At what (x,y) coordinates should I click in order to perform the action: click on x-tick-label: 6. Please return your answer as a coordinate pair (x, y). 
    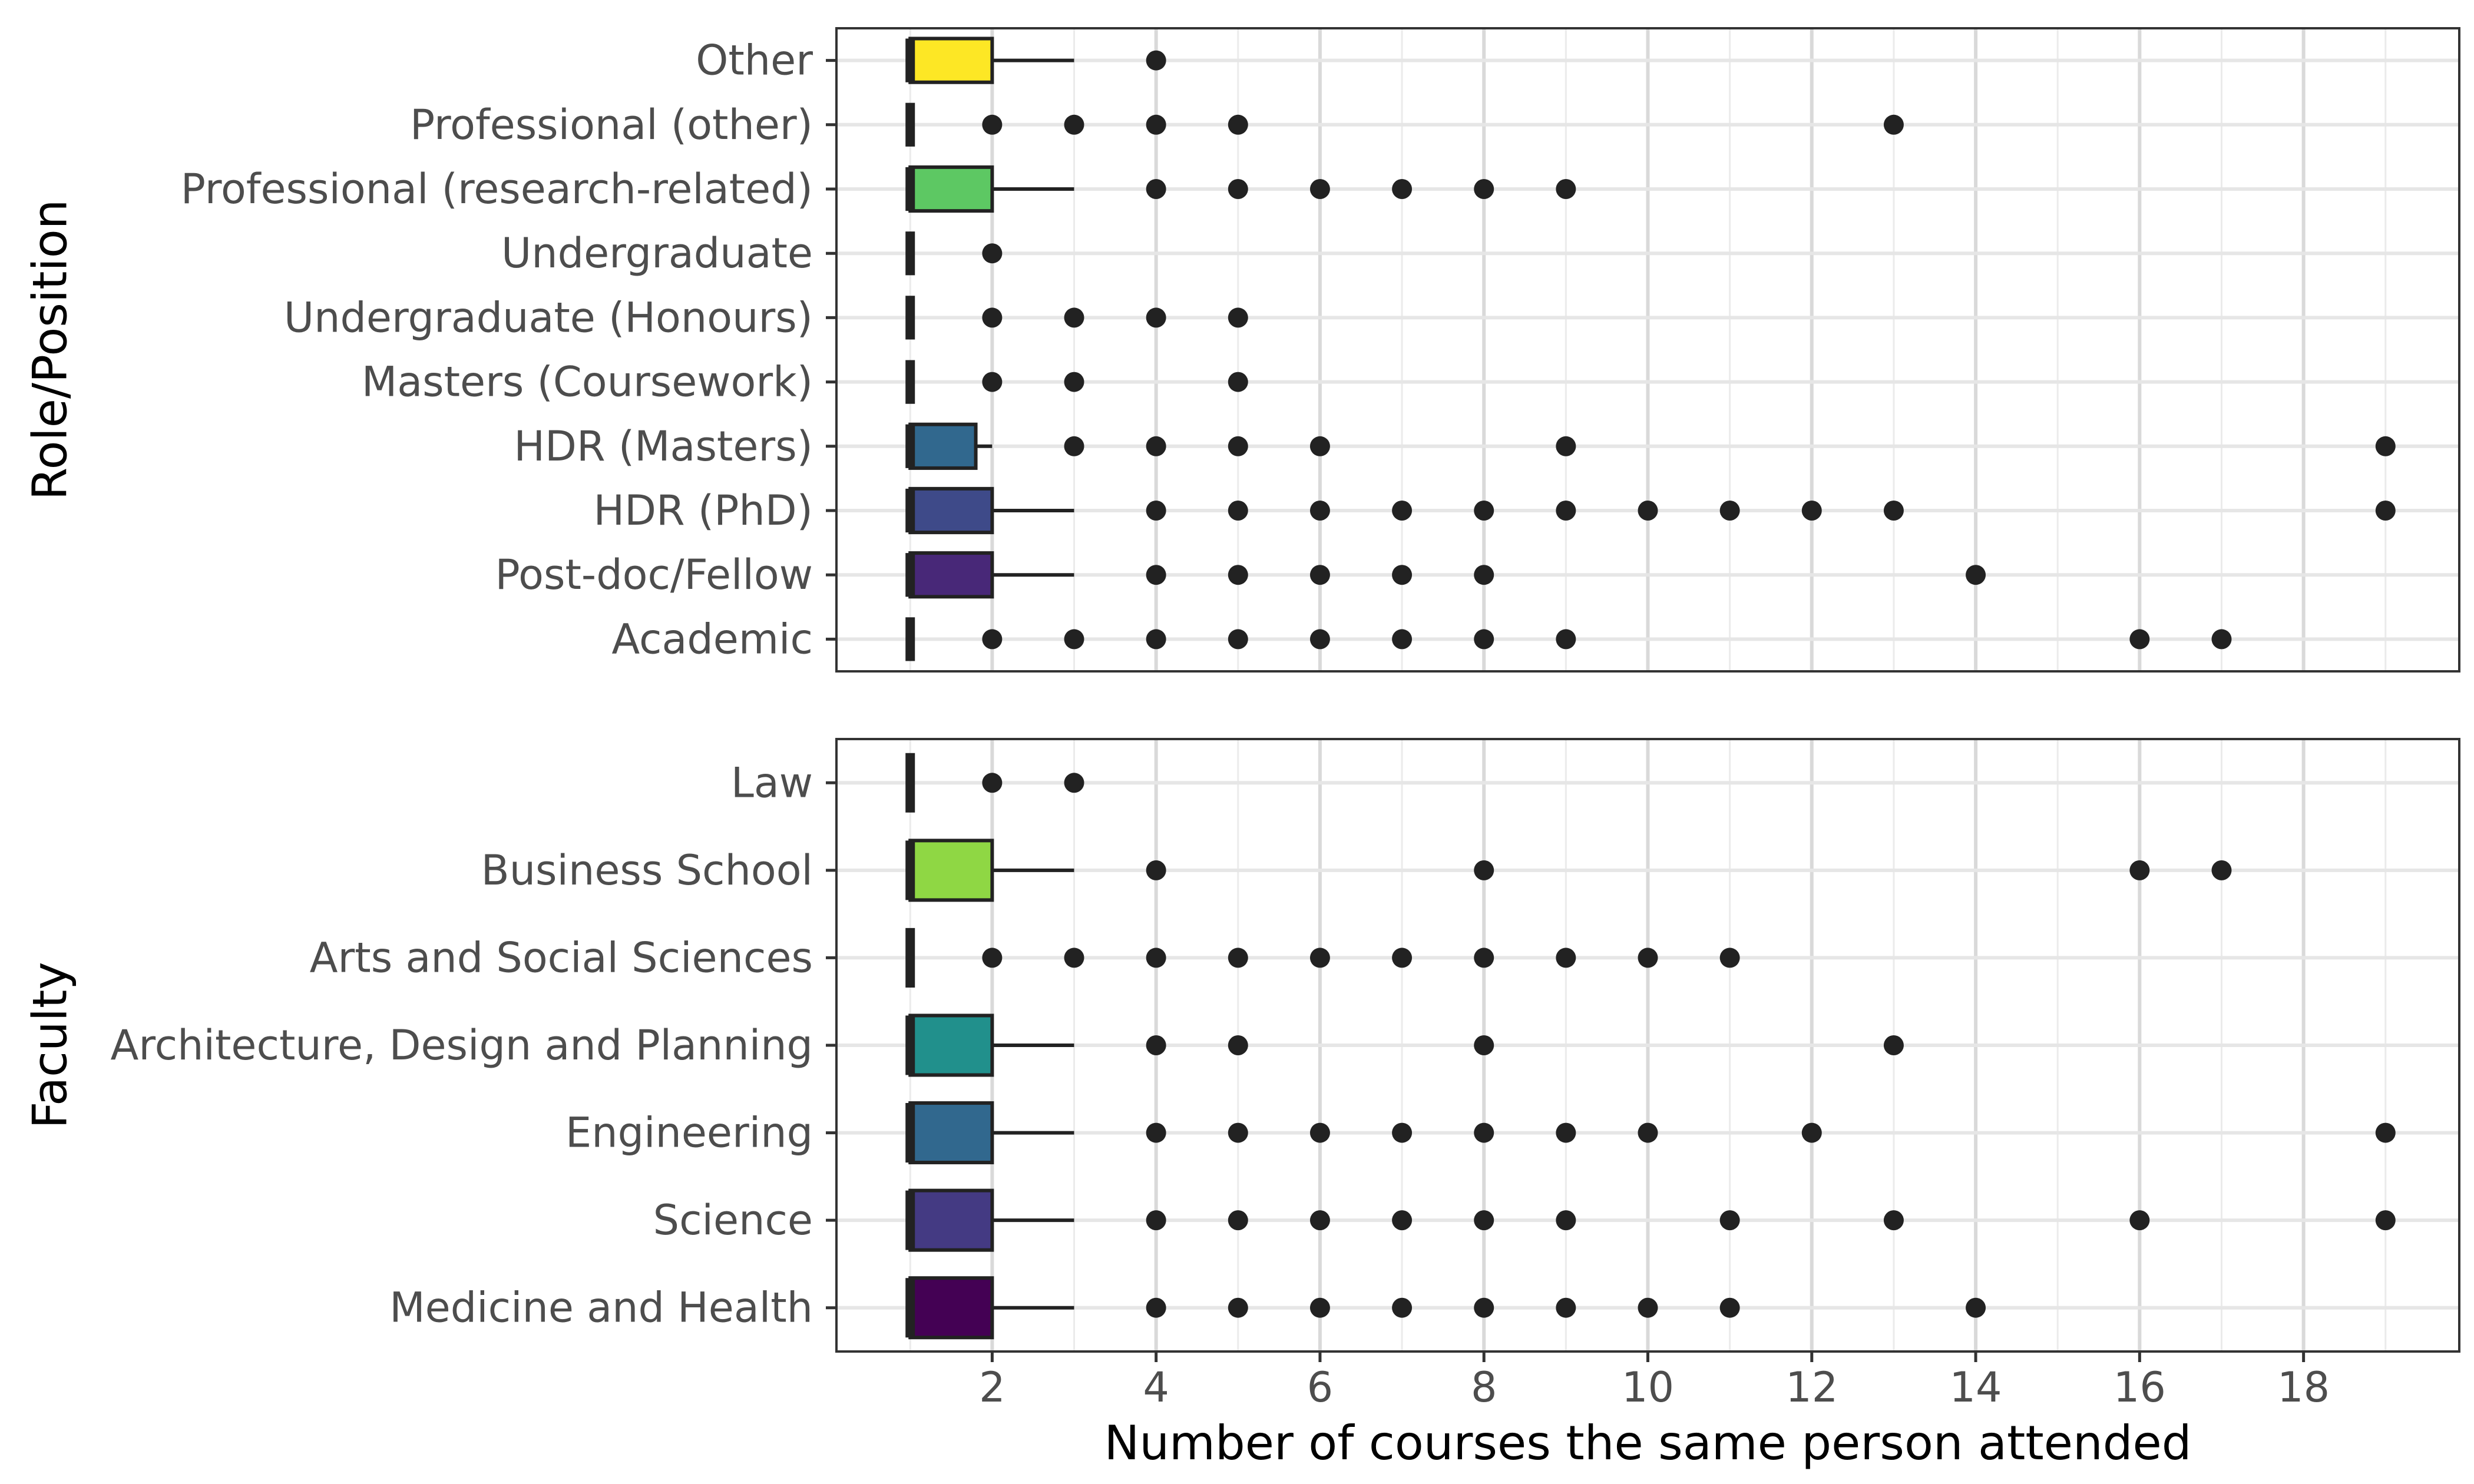
    Looking at the image, I should click on (1320, 1387).